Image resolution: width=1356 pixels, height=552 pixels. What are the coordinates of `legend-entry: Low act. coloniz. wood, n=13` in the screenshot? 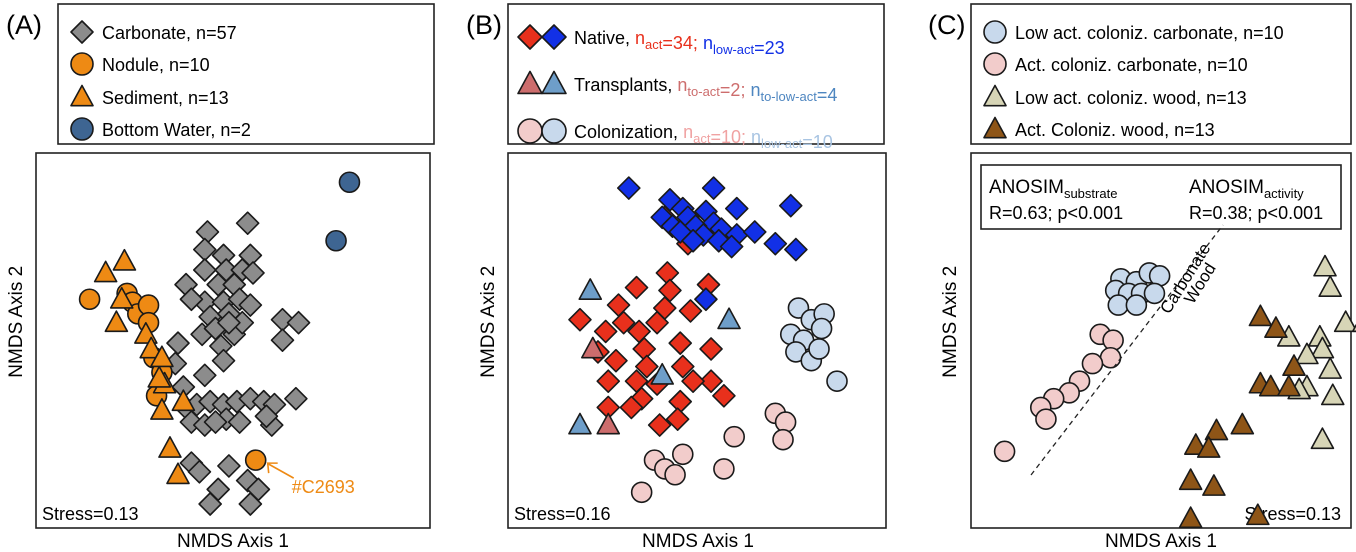 It's located at (1115, 96).